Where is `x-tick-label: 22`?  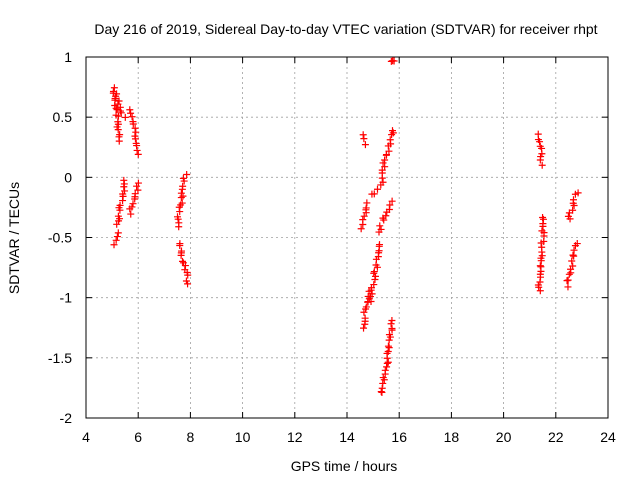 x-tick-label: 22 is located at coordinates (556, 437).